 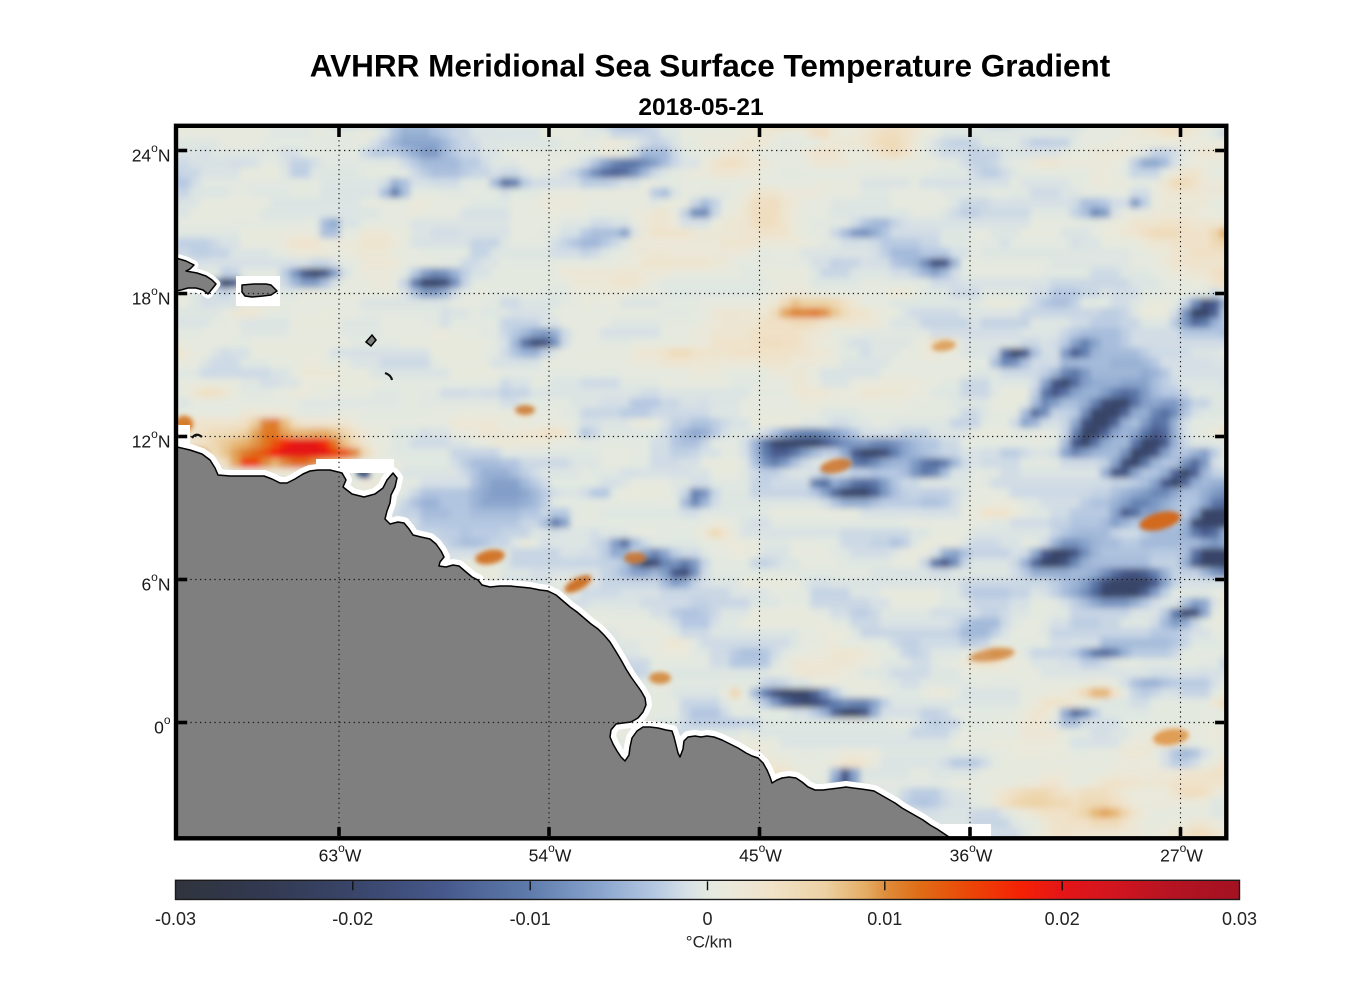 What do you see at coordinates (760, 853) in the screenshot?
I see `svg-text: 45oW` at bounding box center [760, 853].